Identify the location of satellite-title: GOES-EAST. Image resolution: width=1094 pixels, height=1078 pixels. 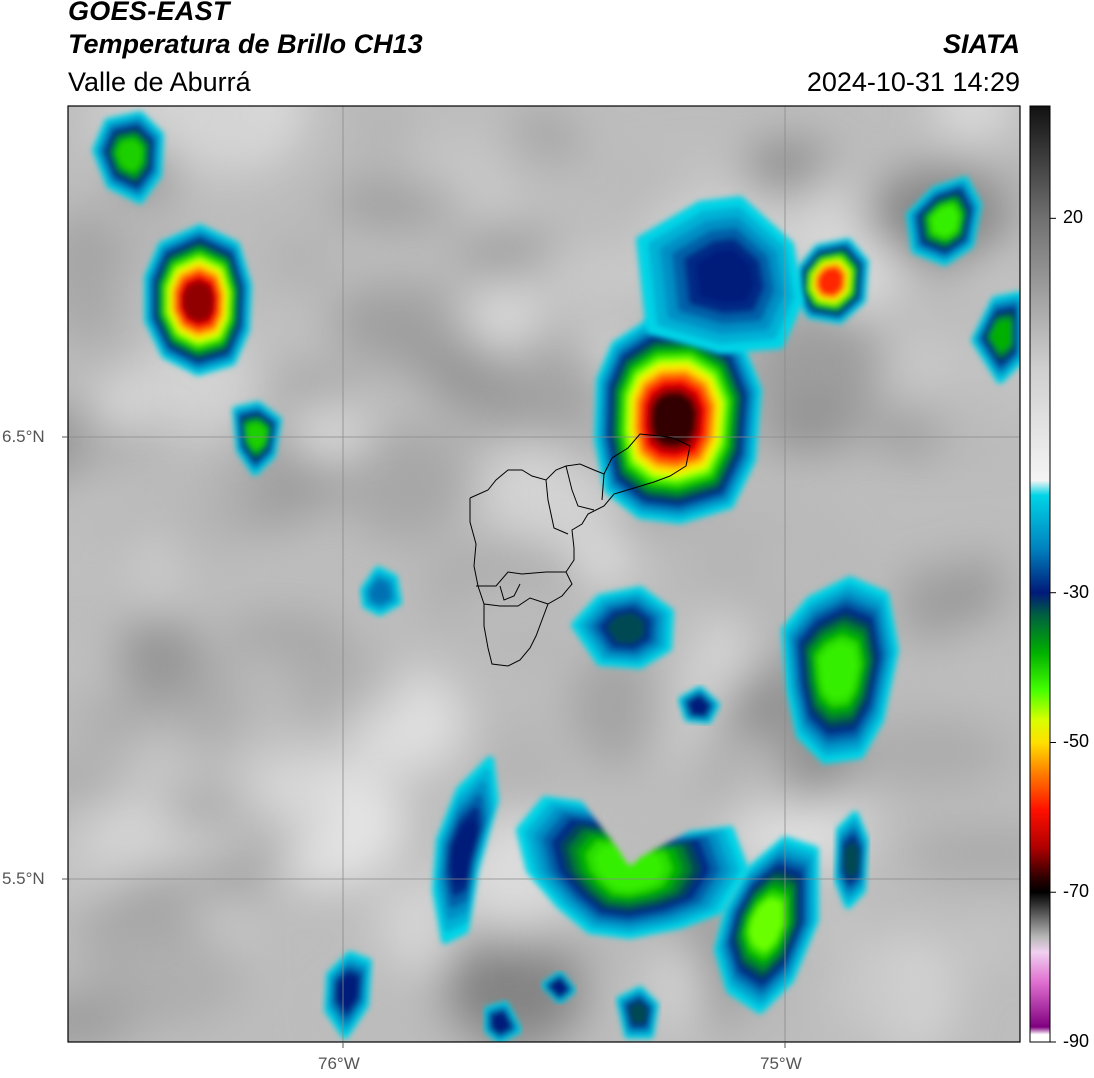
(149, 13).